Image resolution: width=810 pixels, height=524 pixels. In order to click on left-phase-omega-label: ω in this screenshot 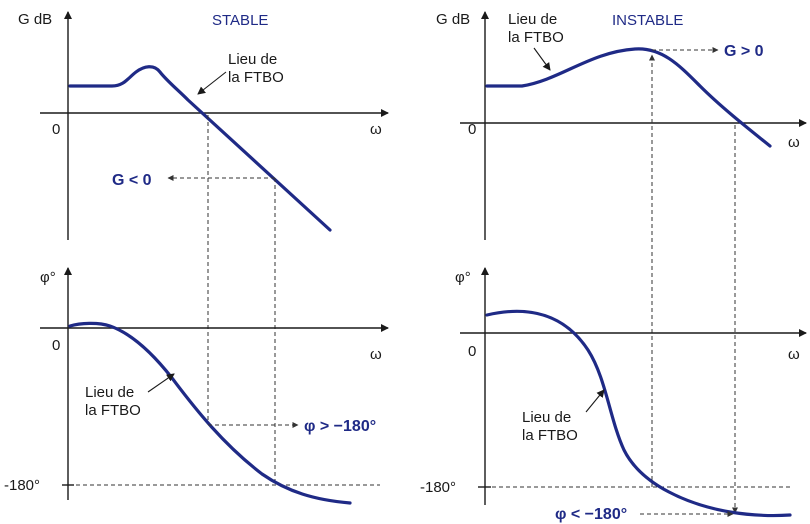, I will do `click(376, 354)`.